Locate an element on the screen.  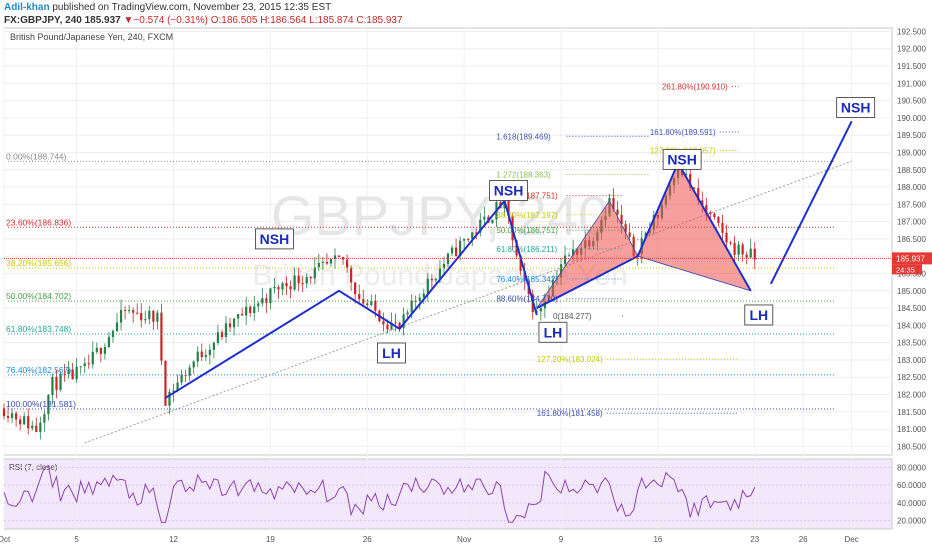
chart-title: British Pound/Japanese Yen, 240, FXCM is located at coordinates (91, 37).